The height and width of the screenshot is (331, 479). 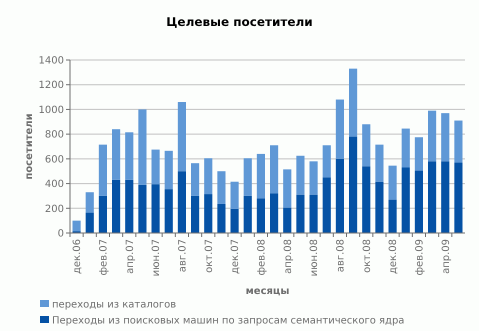 What do you see at coordinates (78, 256) in the screenshot?
I see `x-tick-label: дек.06` at bounding box center [78, 256].